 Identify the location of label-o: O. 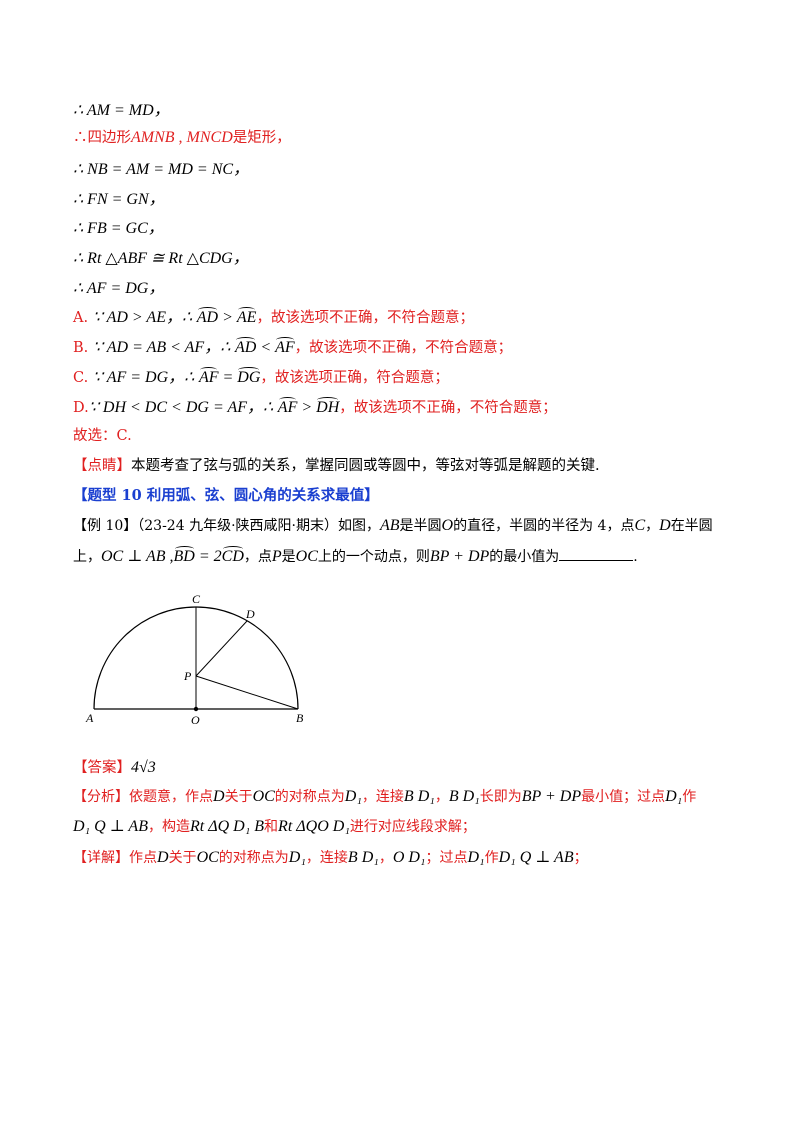
(195, 720).